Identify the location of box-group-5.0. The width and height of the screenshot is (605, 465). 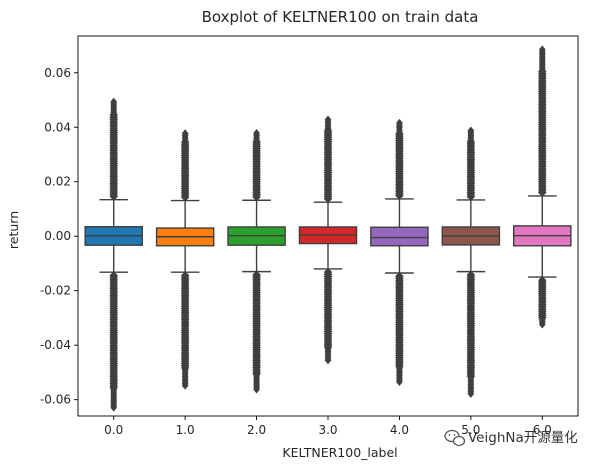
(471, 262).